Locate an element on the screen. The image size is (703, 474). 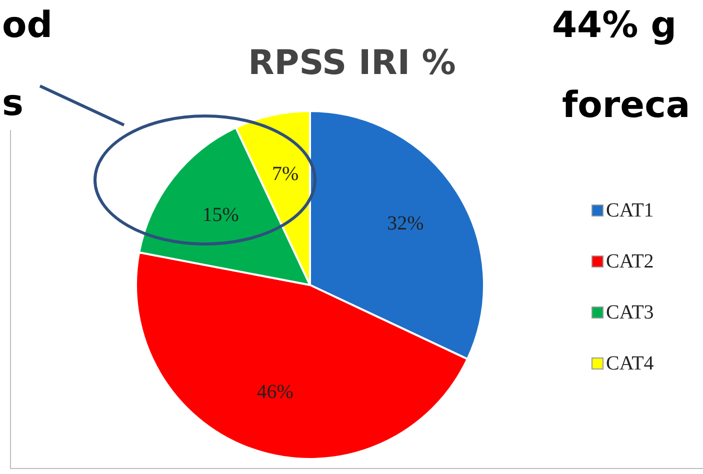
text: s is located at coordinates (13, 103).